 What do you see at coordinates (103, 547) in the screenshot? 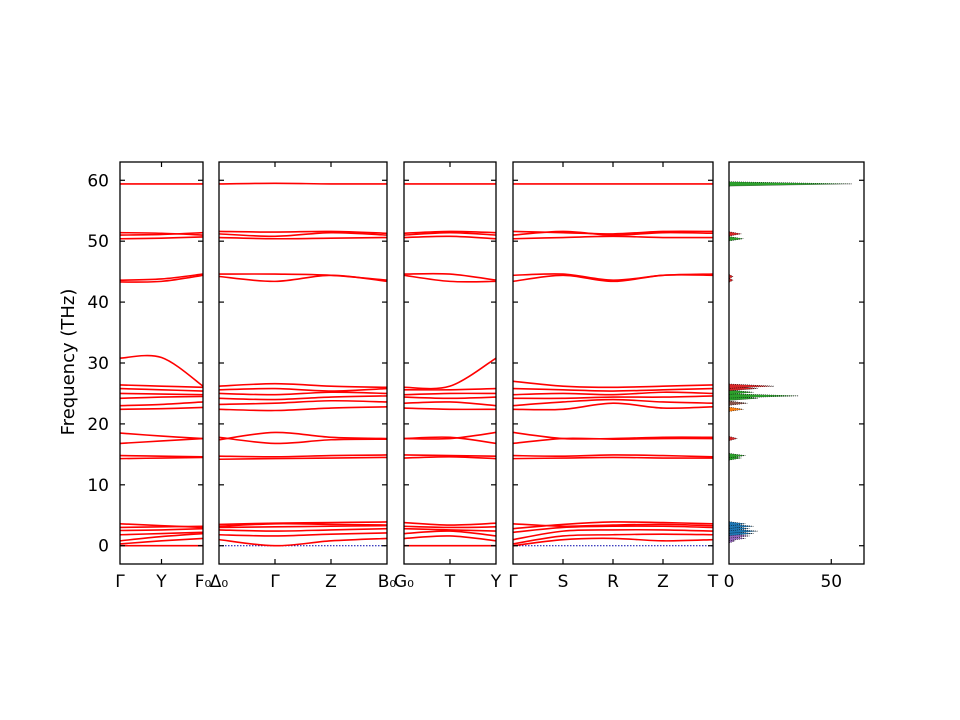
I see `y-tick-label: 0` at bounding box center [103, 547].